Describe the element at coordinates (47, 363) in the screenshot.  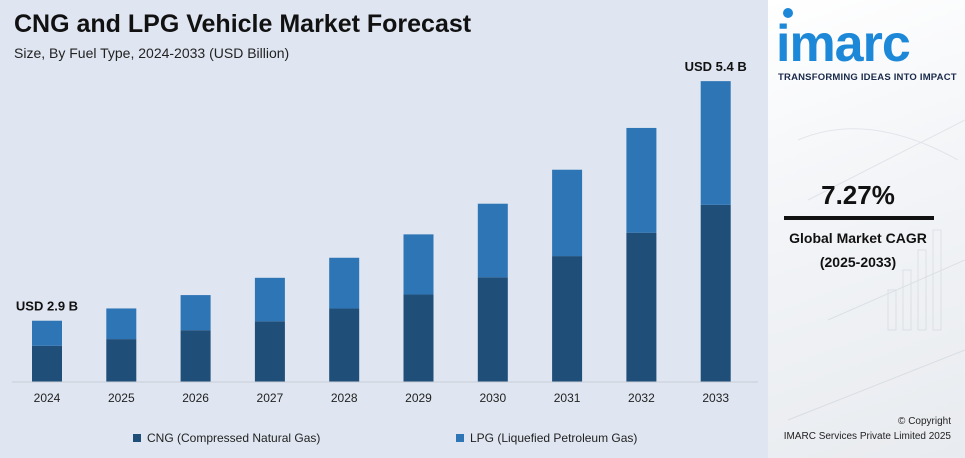
I see `bar-cng-2024` at that location.